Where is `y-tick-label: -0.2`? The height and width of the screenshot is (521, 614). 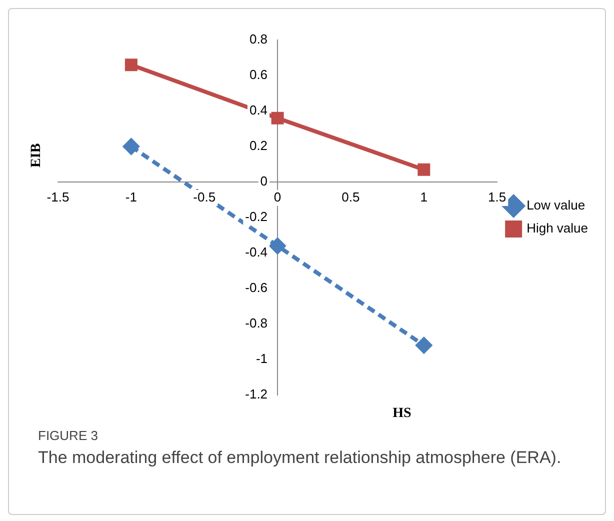
y-tick-label: -0.2 is located at coordinates (256, 216).